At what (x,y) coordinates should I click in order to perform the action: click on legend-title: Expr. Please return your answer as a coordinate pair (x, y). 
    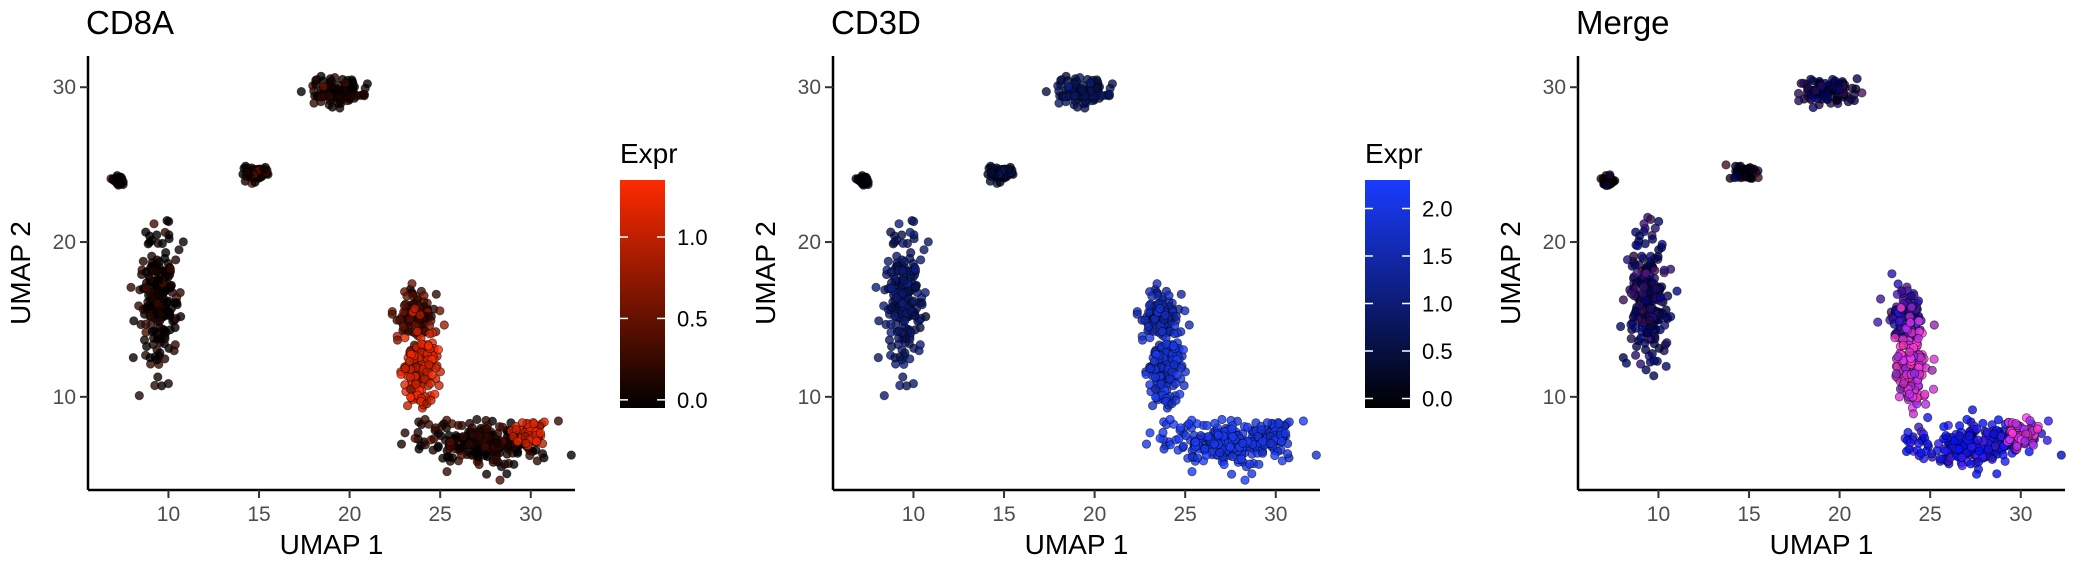
    Looking at the image, I should click on (1394, 153).